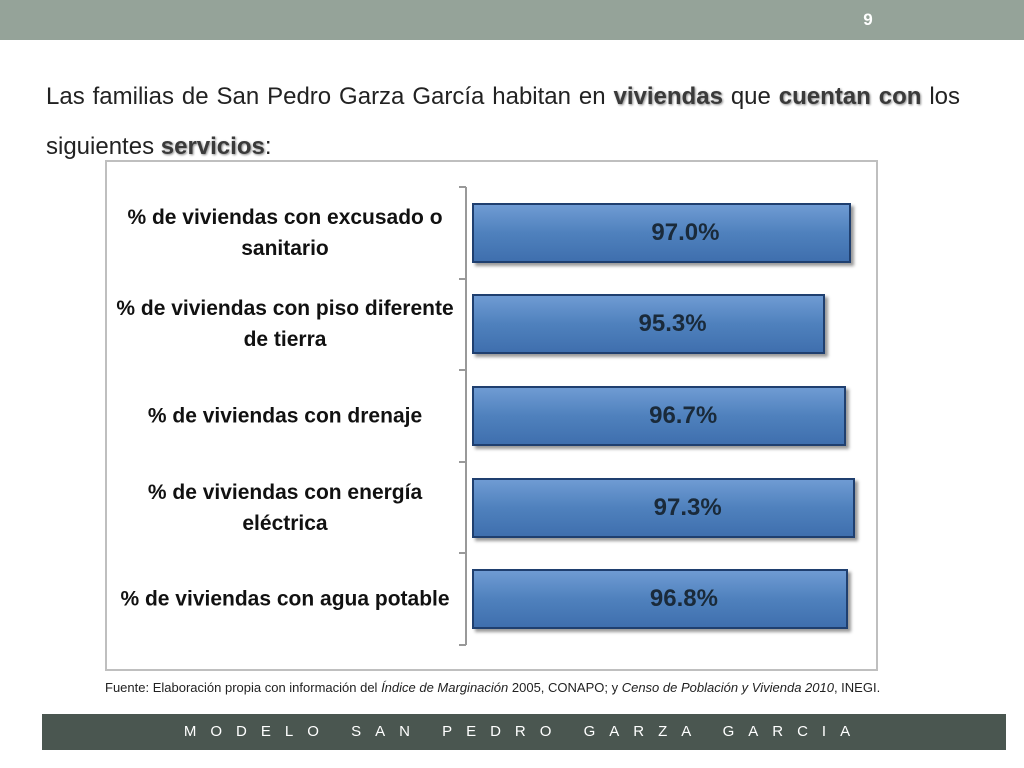  What do you see at coordinates (285, 599) in the screenshot?
I see `category-label: % de viviendas con agua potable` at bounding box center [285, 599].